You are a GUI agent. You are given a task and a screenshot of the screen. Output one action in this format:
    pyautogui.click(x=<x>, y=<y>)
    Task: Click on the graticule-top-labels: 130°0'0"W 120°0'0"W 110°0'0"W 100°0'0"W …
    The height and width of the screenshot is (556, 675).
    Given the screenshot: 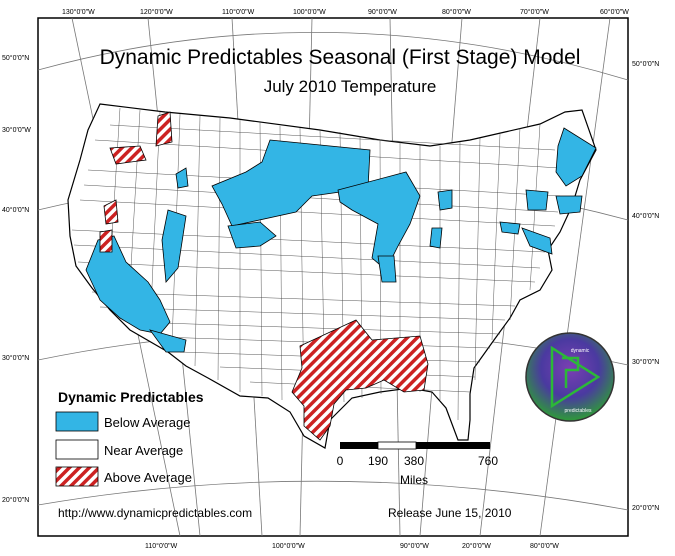 What is the action you would take?
    pyautogui.click(x=345, y=12)
    